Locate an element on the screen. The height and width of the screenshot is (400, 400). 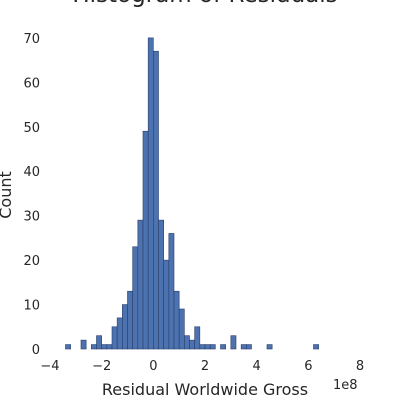
y-tick-label: 0 is located at coordinates (36, 350).